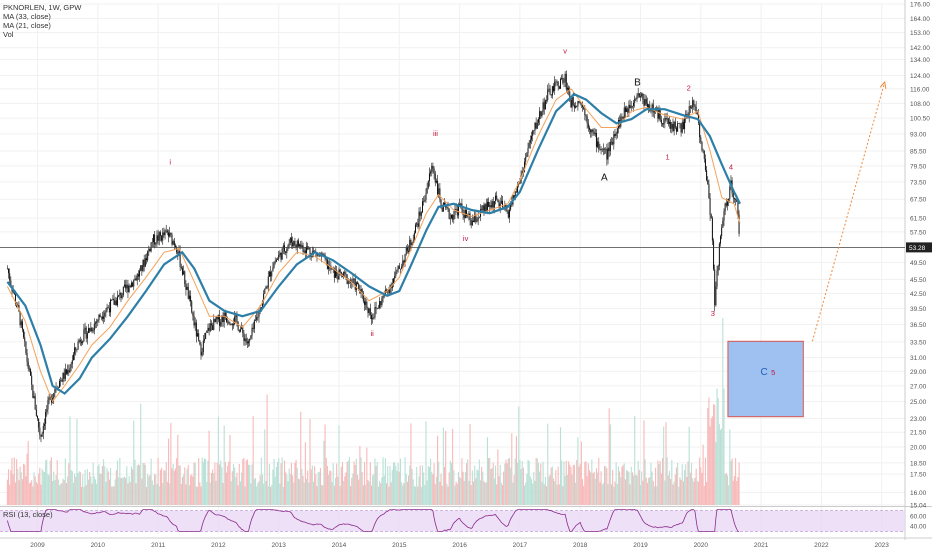 Image resolution: width=932 pixels, height=550 pixels. Describe the element at coordinates (761, 545) in the screenshot. I see `time-tick-label: 2021` at that location.